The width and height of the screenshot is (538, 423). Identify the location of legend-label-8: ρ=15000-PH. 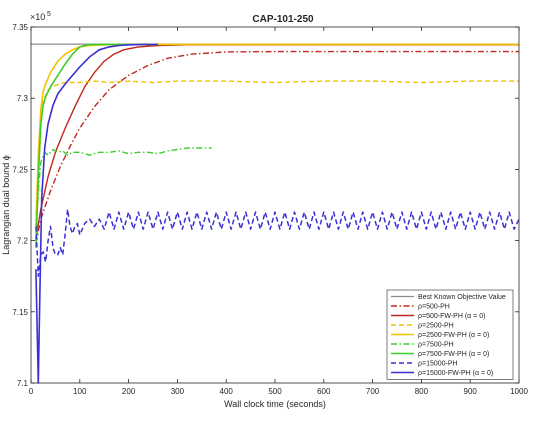
(438, 364).